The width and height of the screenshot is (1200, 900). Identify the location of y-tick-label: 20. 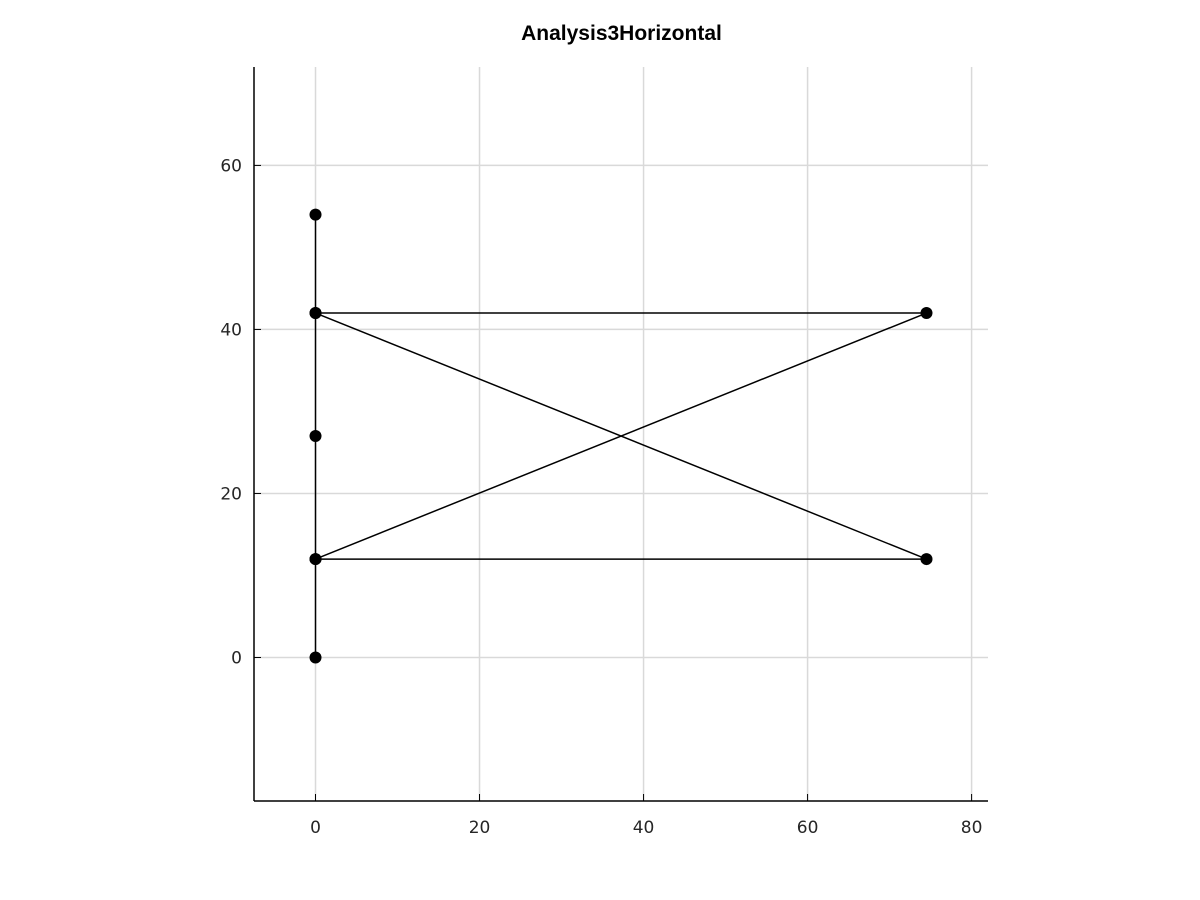
(231, 494).